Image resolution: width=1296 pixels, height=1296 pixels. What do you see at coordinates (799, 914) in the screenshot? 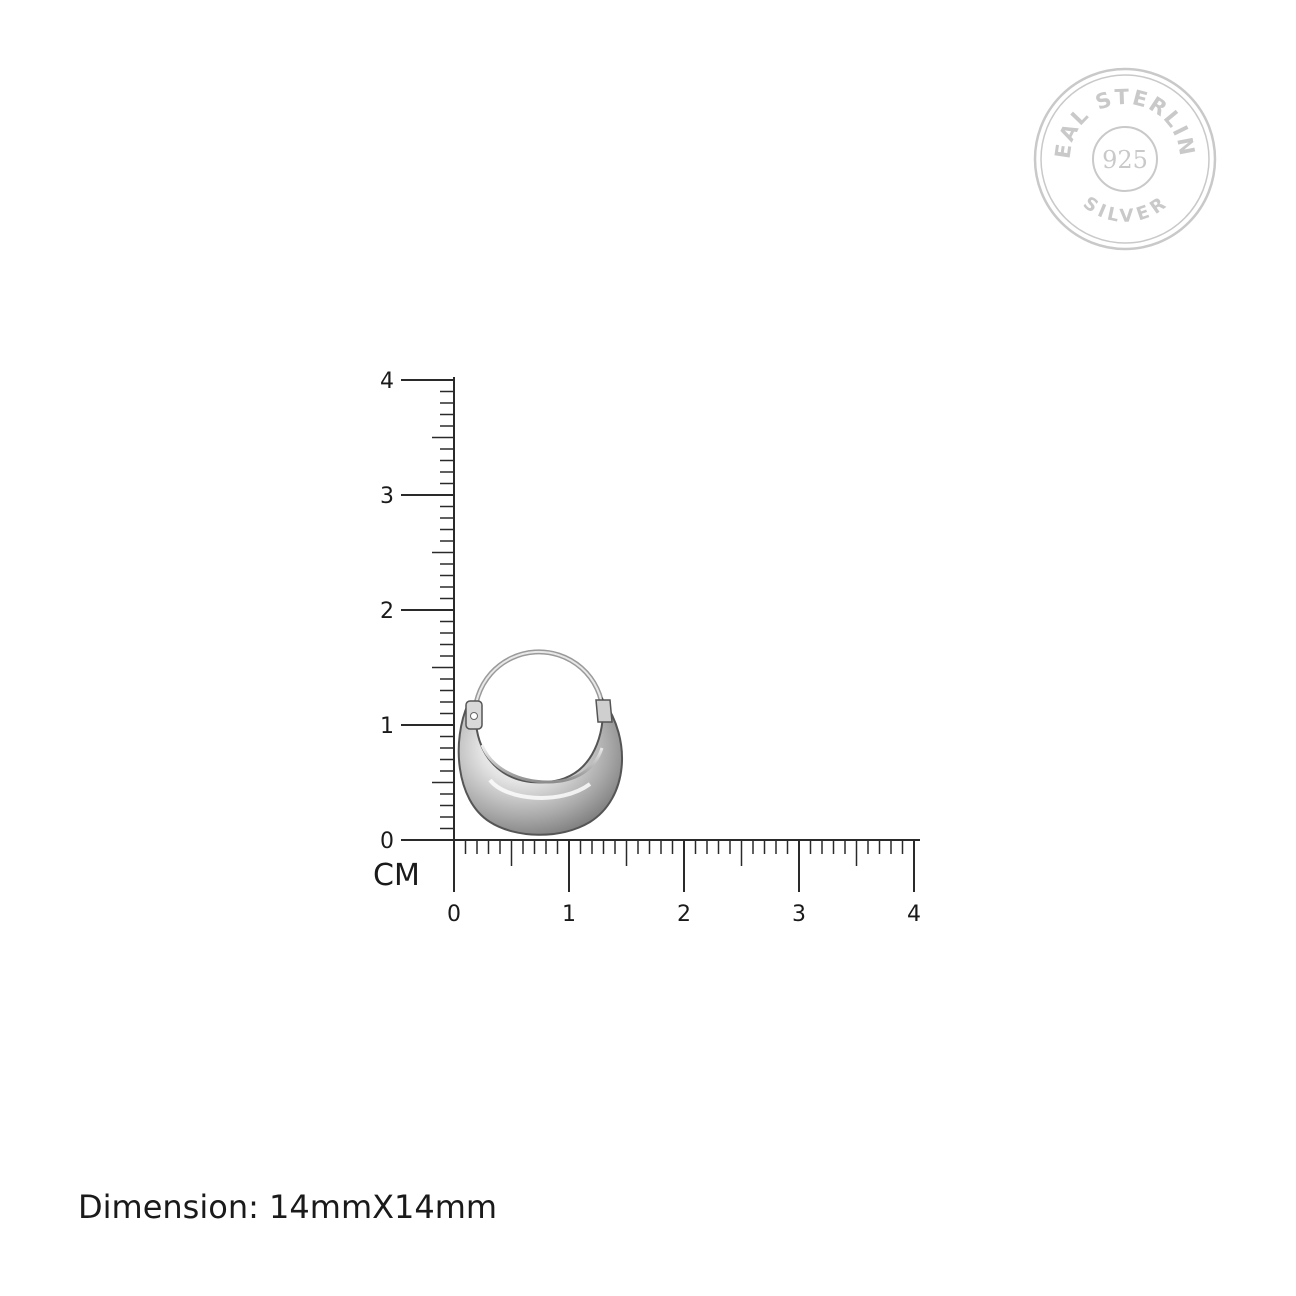
I see `ruler-x-tick-label: 3` at bounding box center [799, 914].